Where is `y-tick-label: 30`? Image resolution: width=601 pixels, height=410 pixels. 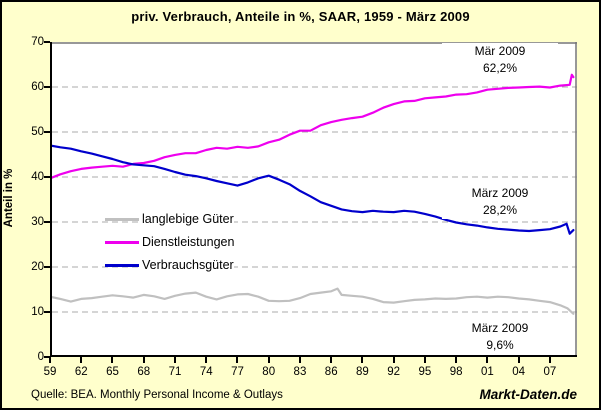
y-tick-label: 30 is located at coordinates (37, 222).